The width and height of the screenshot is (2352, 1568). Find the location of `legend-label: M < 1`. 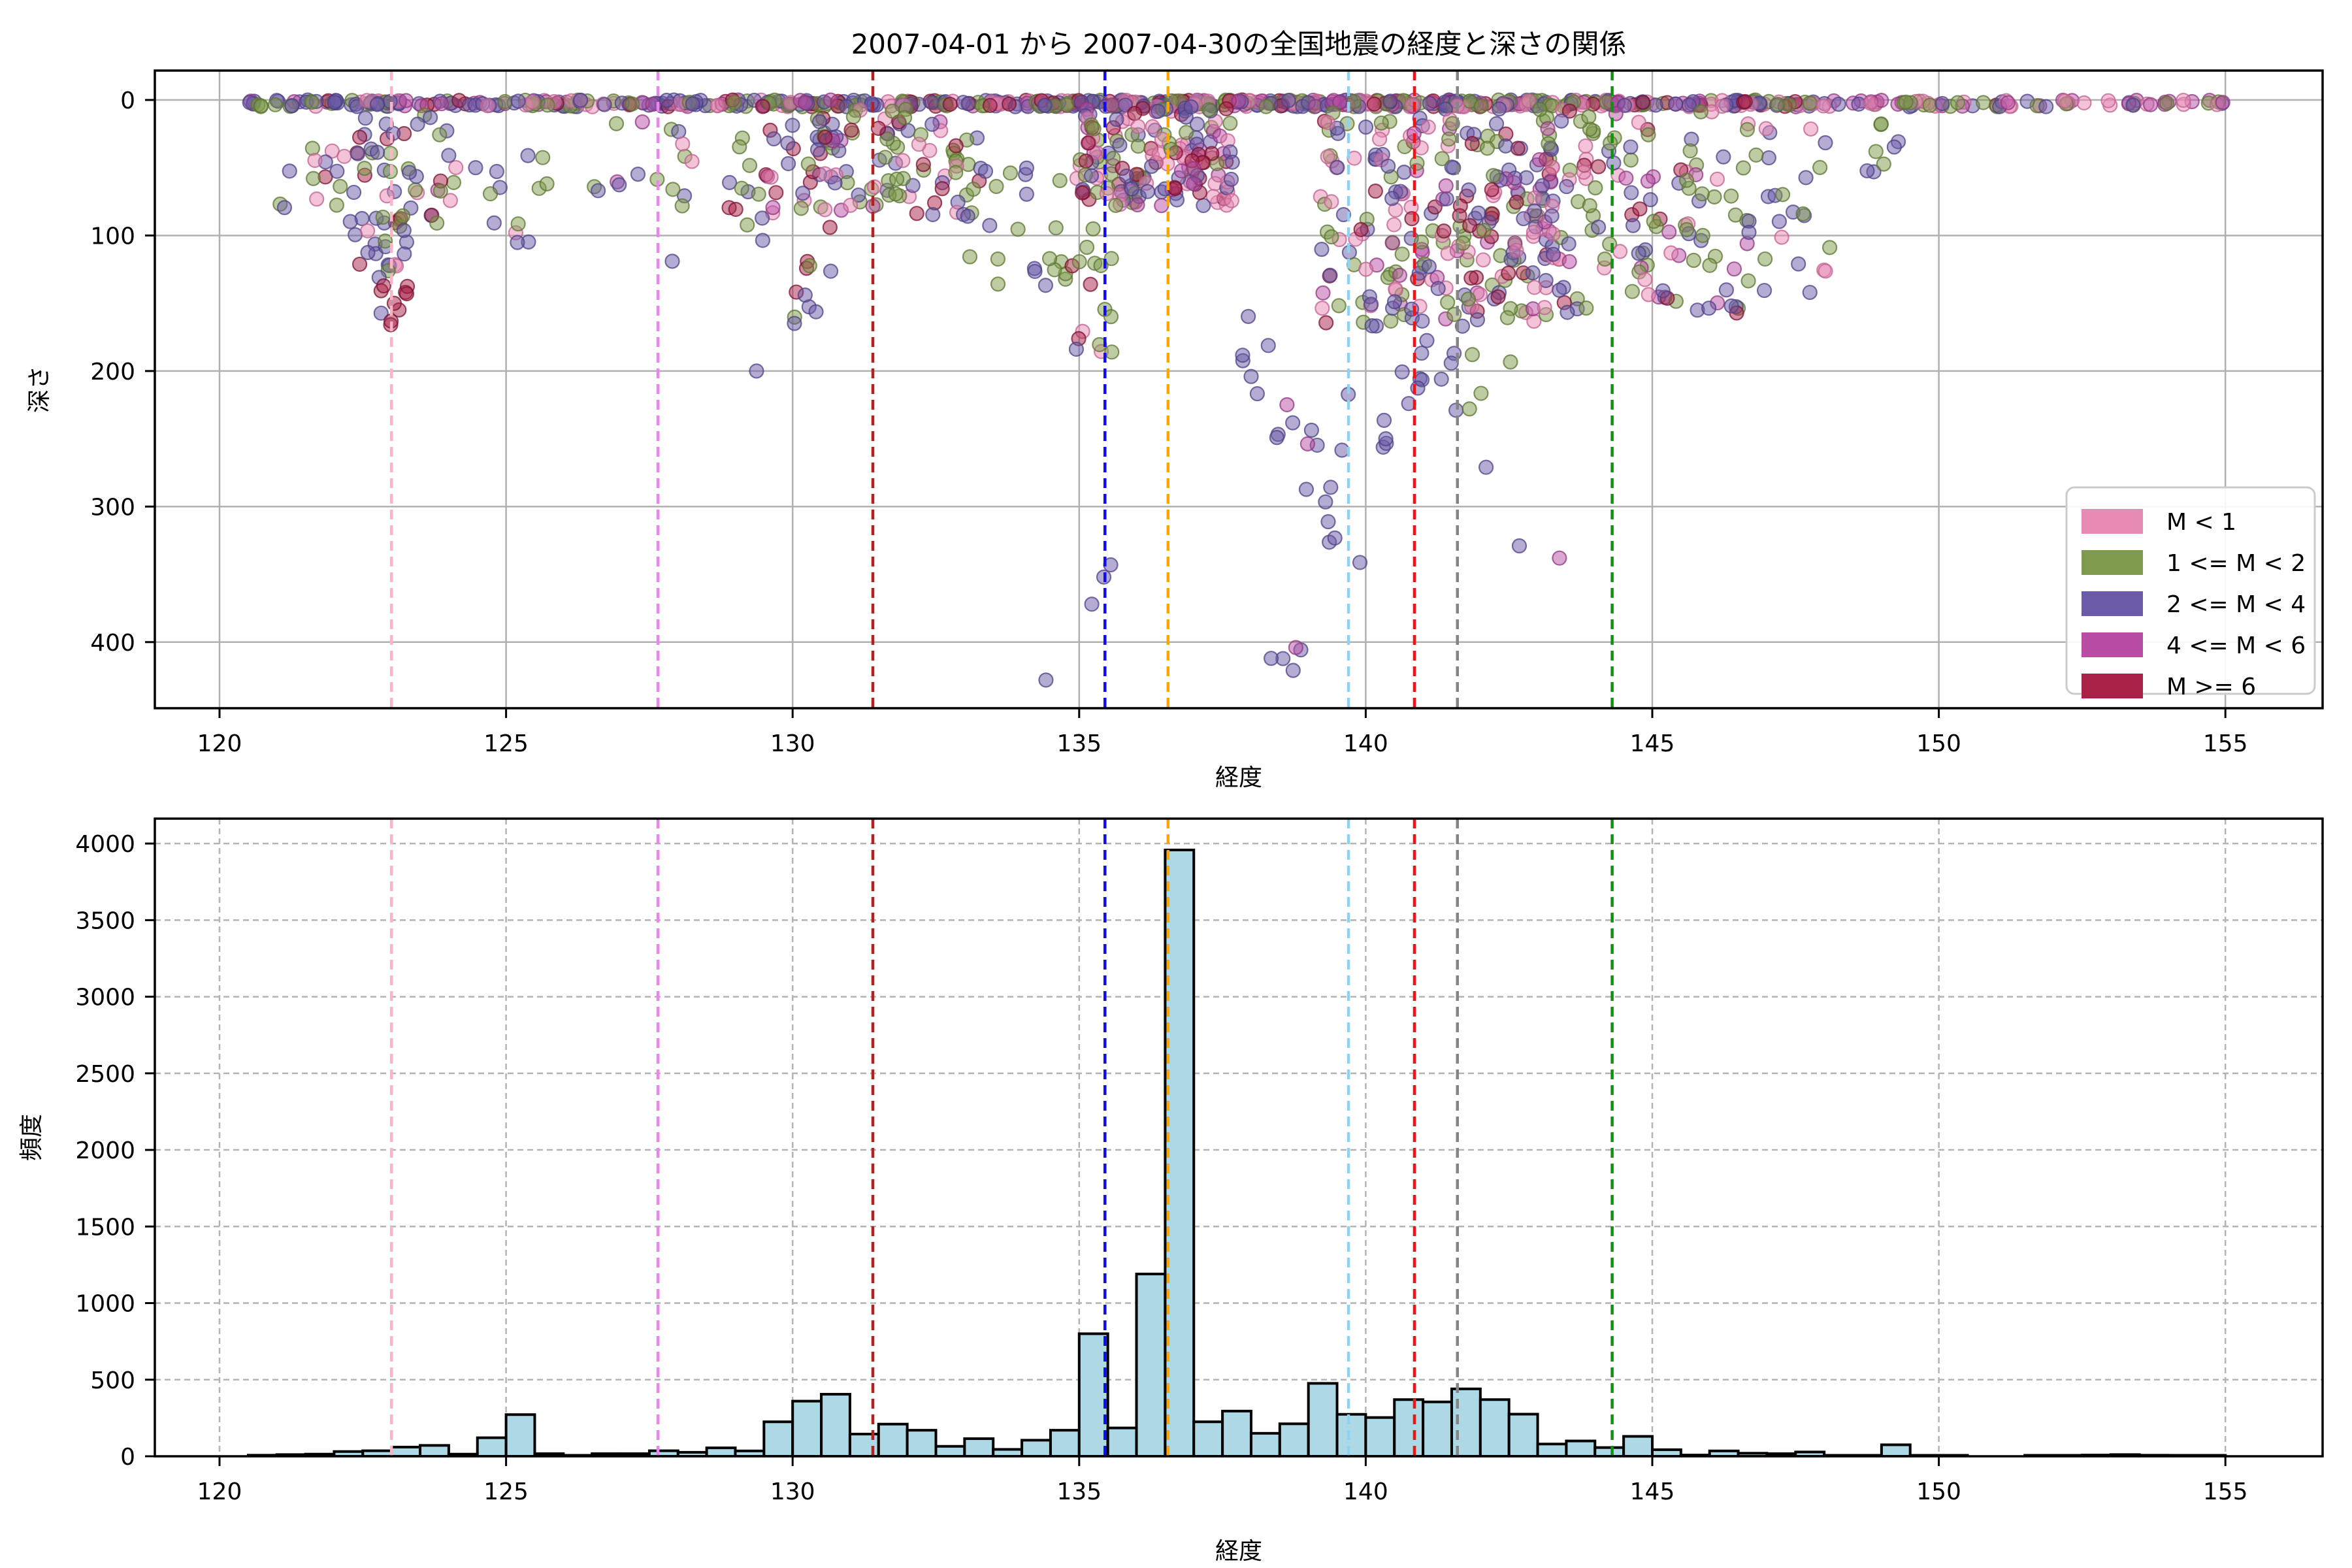

legend-label: M < 1 is located at coordinates (2201, 522).